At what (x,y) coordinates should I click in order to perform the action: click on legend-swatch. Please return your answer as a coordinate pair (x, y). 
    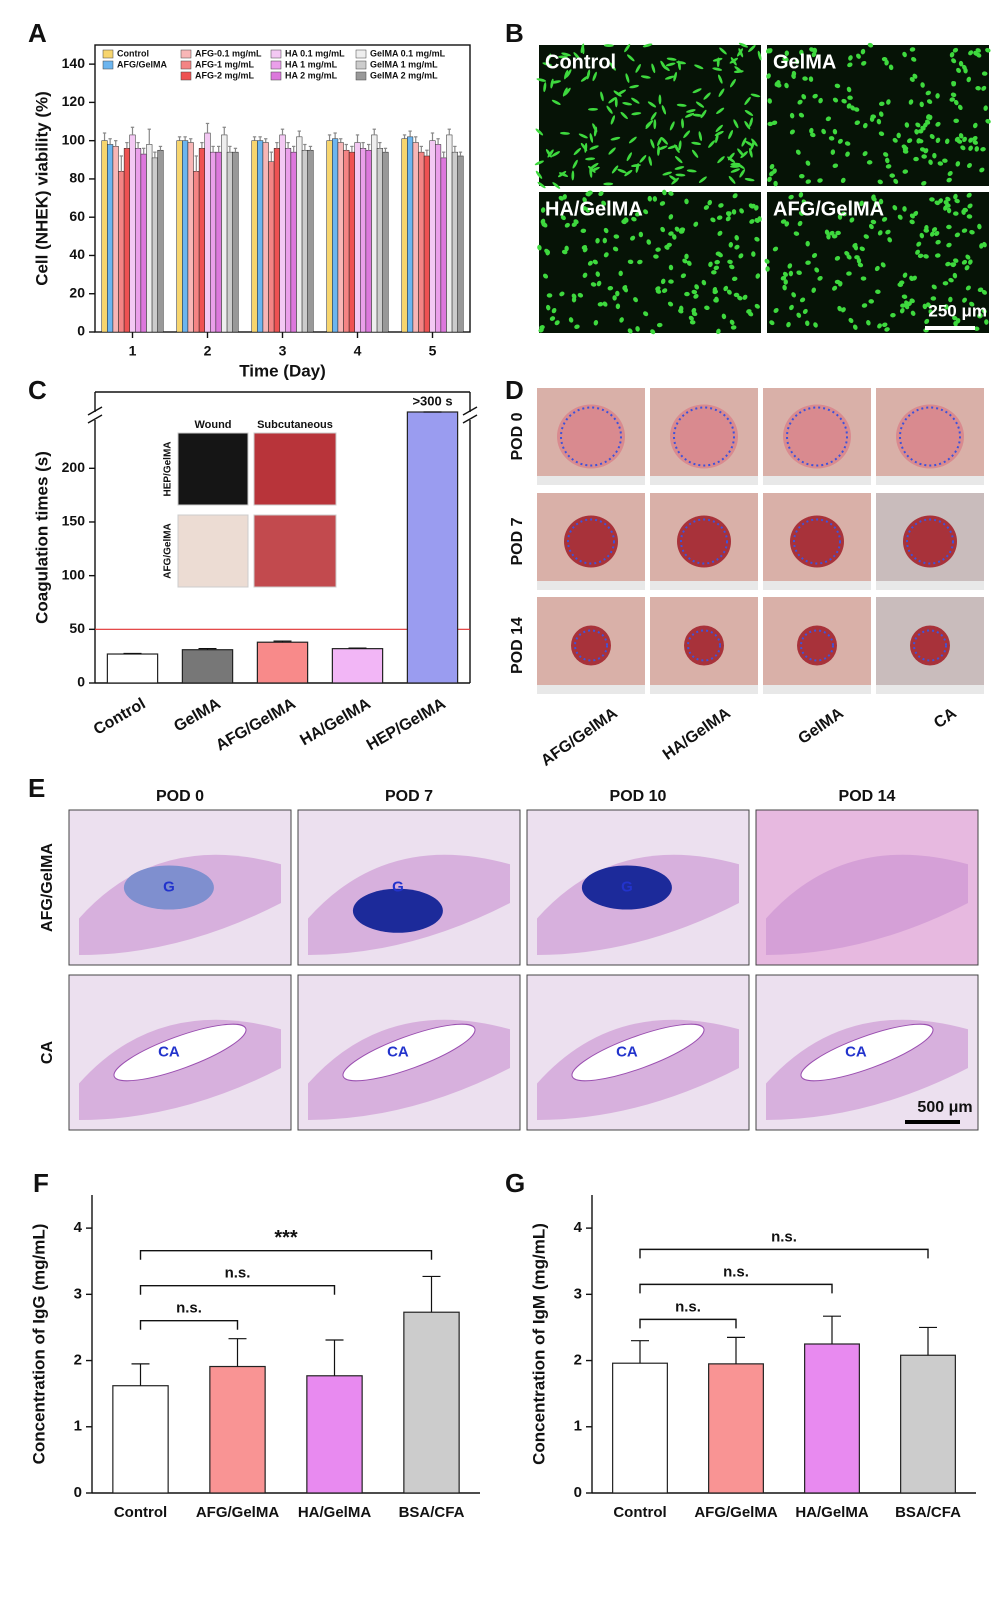
    Looking at the image, I should click on (276, 65).